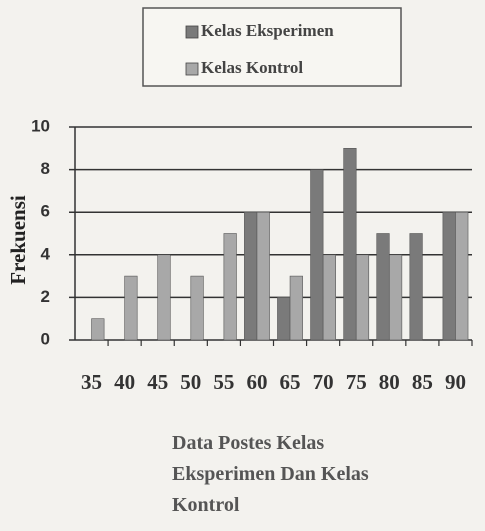 This screenshot has height=531, width=485. I want to click on x-tick-label: 55, so click(223, 382).